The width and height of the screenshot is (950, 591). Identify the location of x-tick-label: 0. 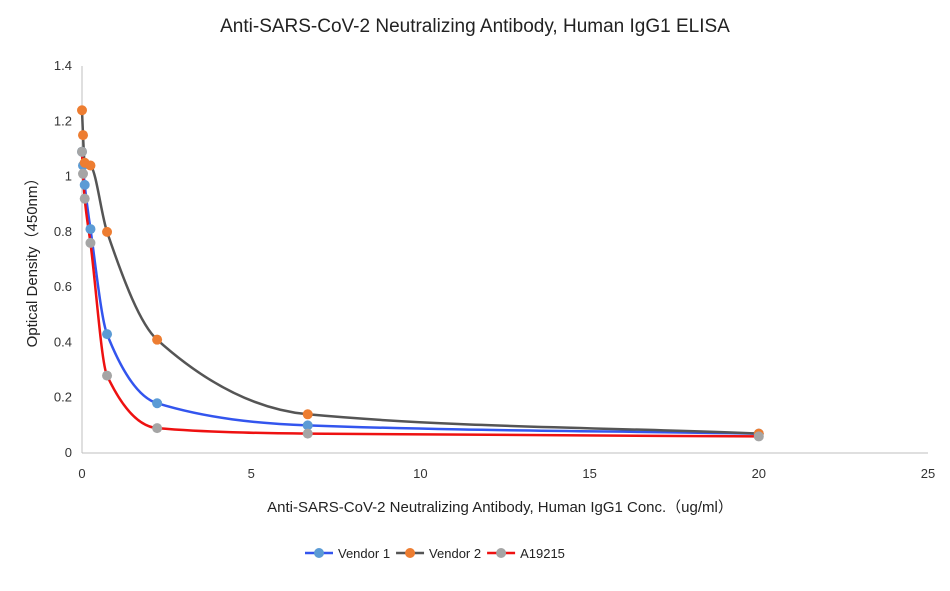
(81, 473).